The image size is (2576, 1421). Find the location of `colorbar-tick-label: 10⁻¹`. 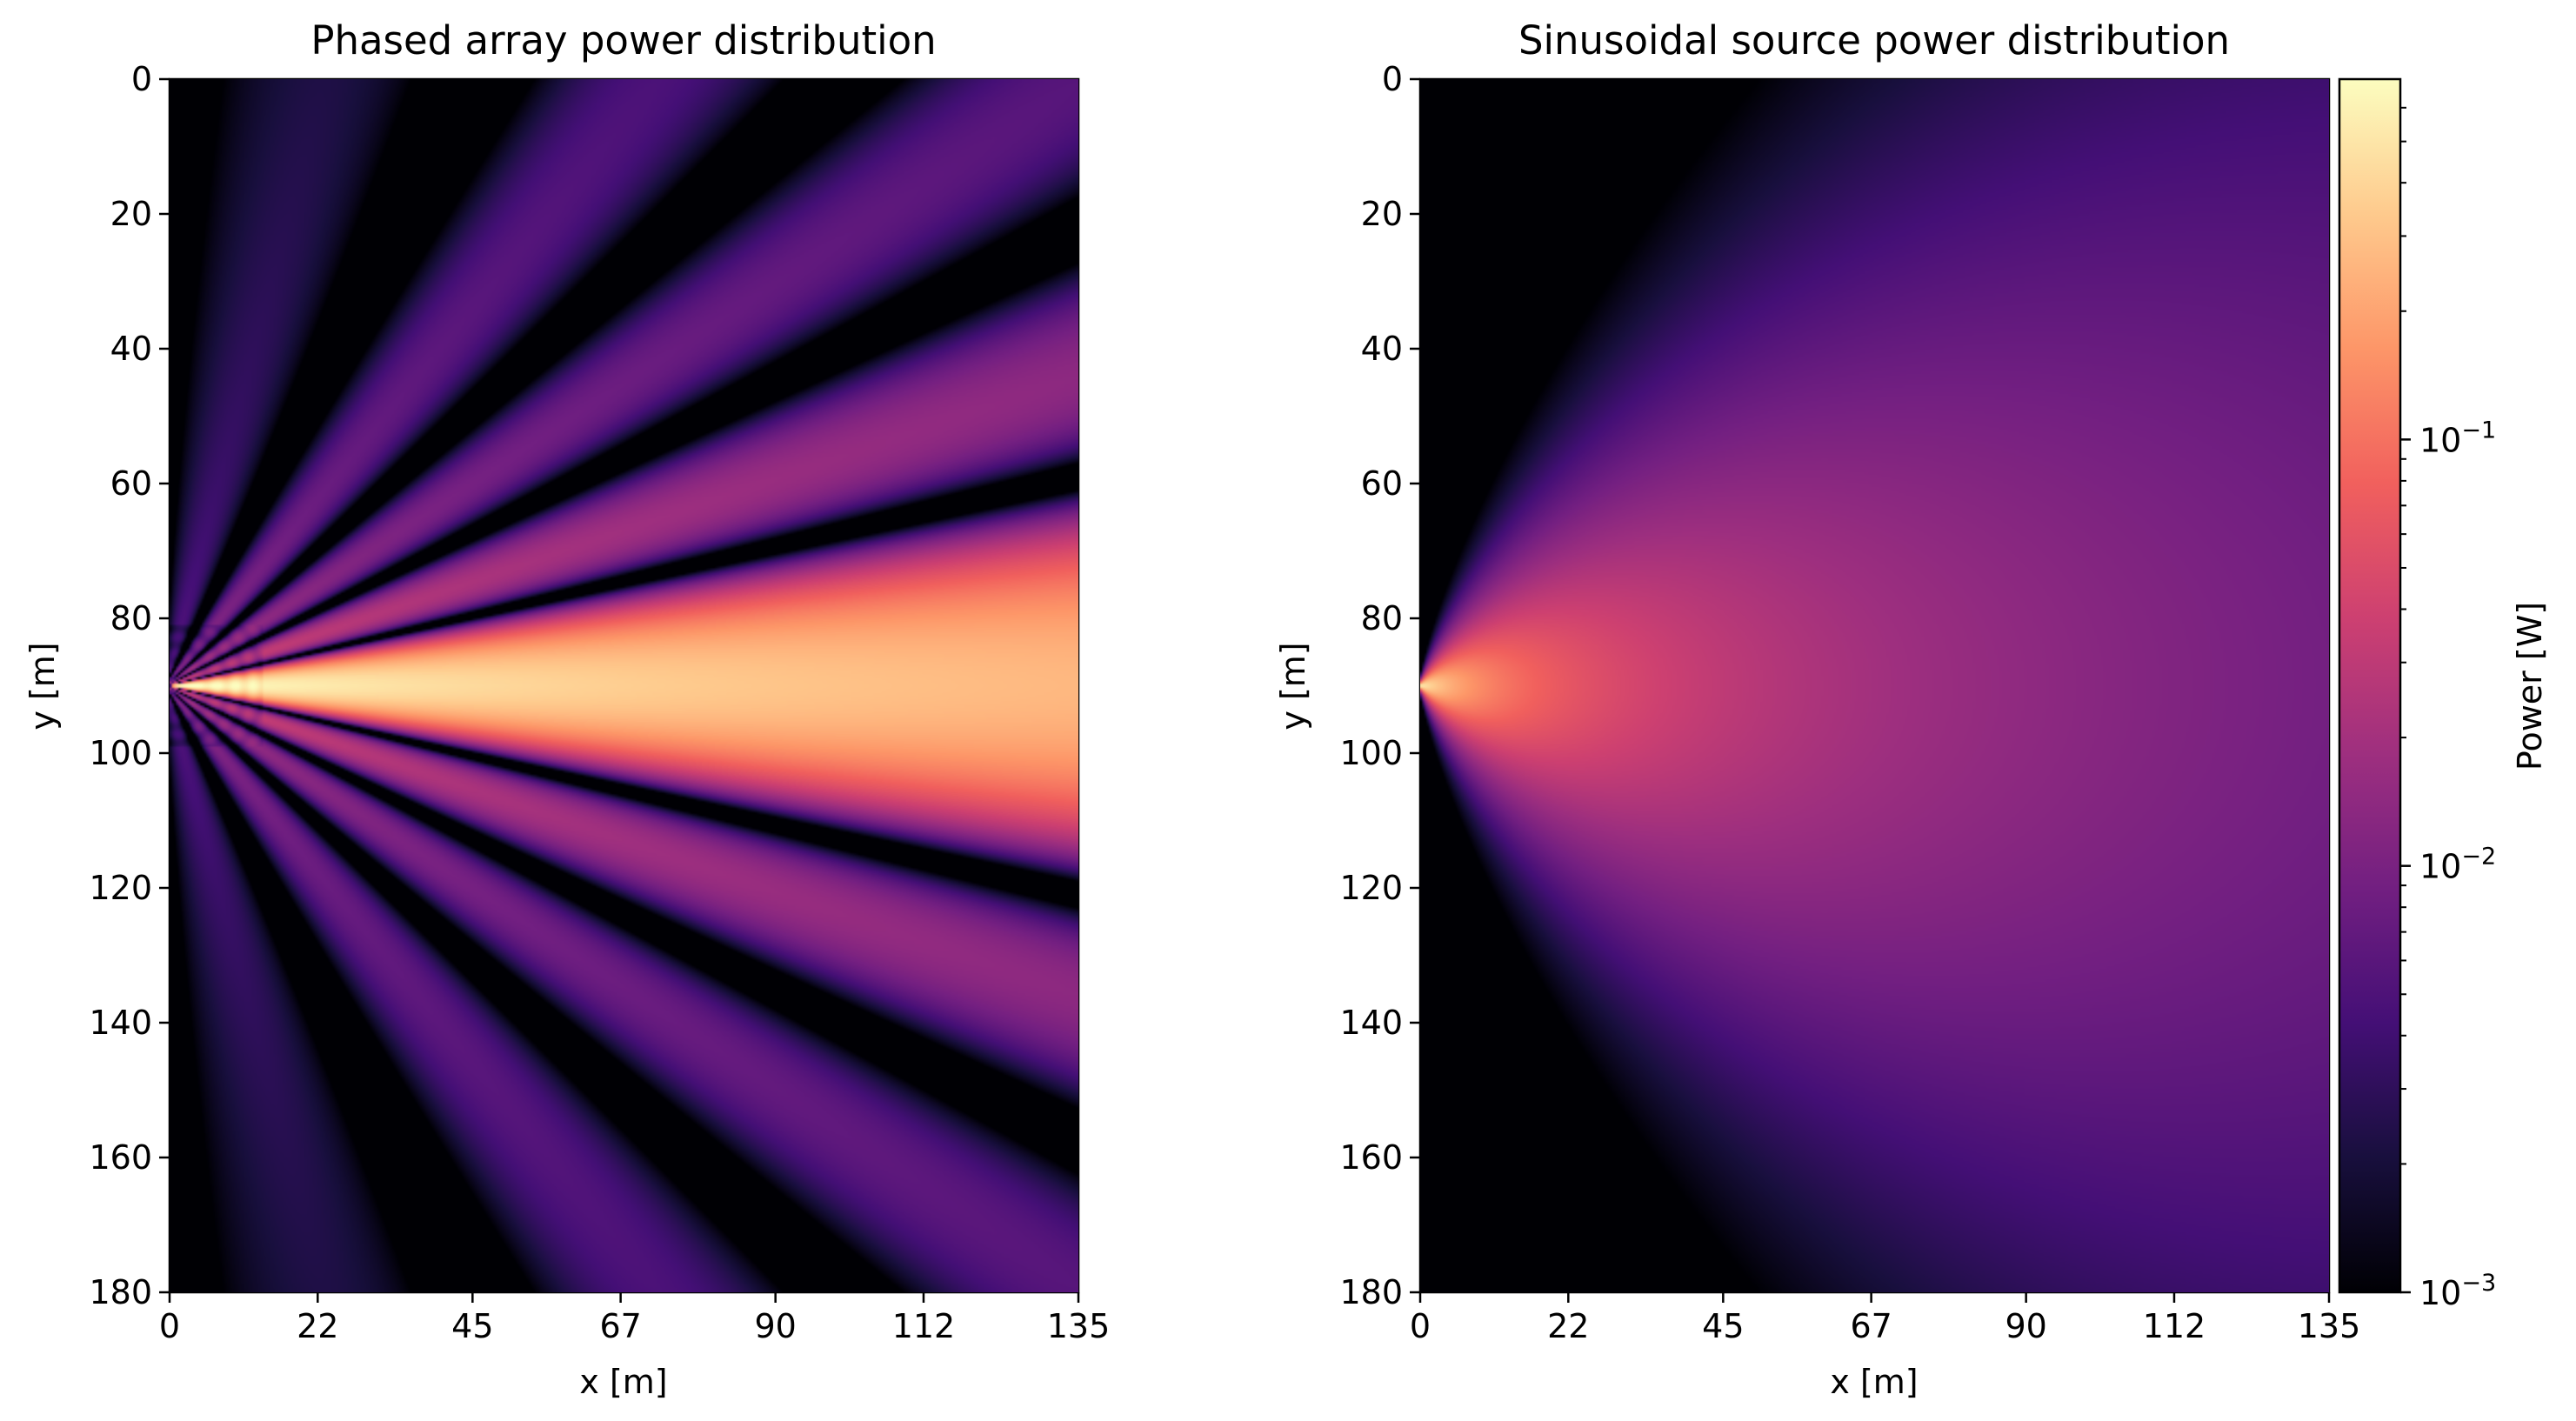

colorbar-tick-label: 10⁻¹ is located at coordinates (2457, 438).